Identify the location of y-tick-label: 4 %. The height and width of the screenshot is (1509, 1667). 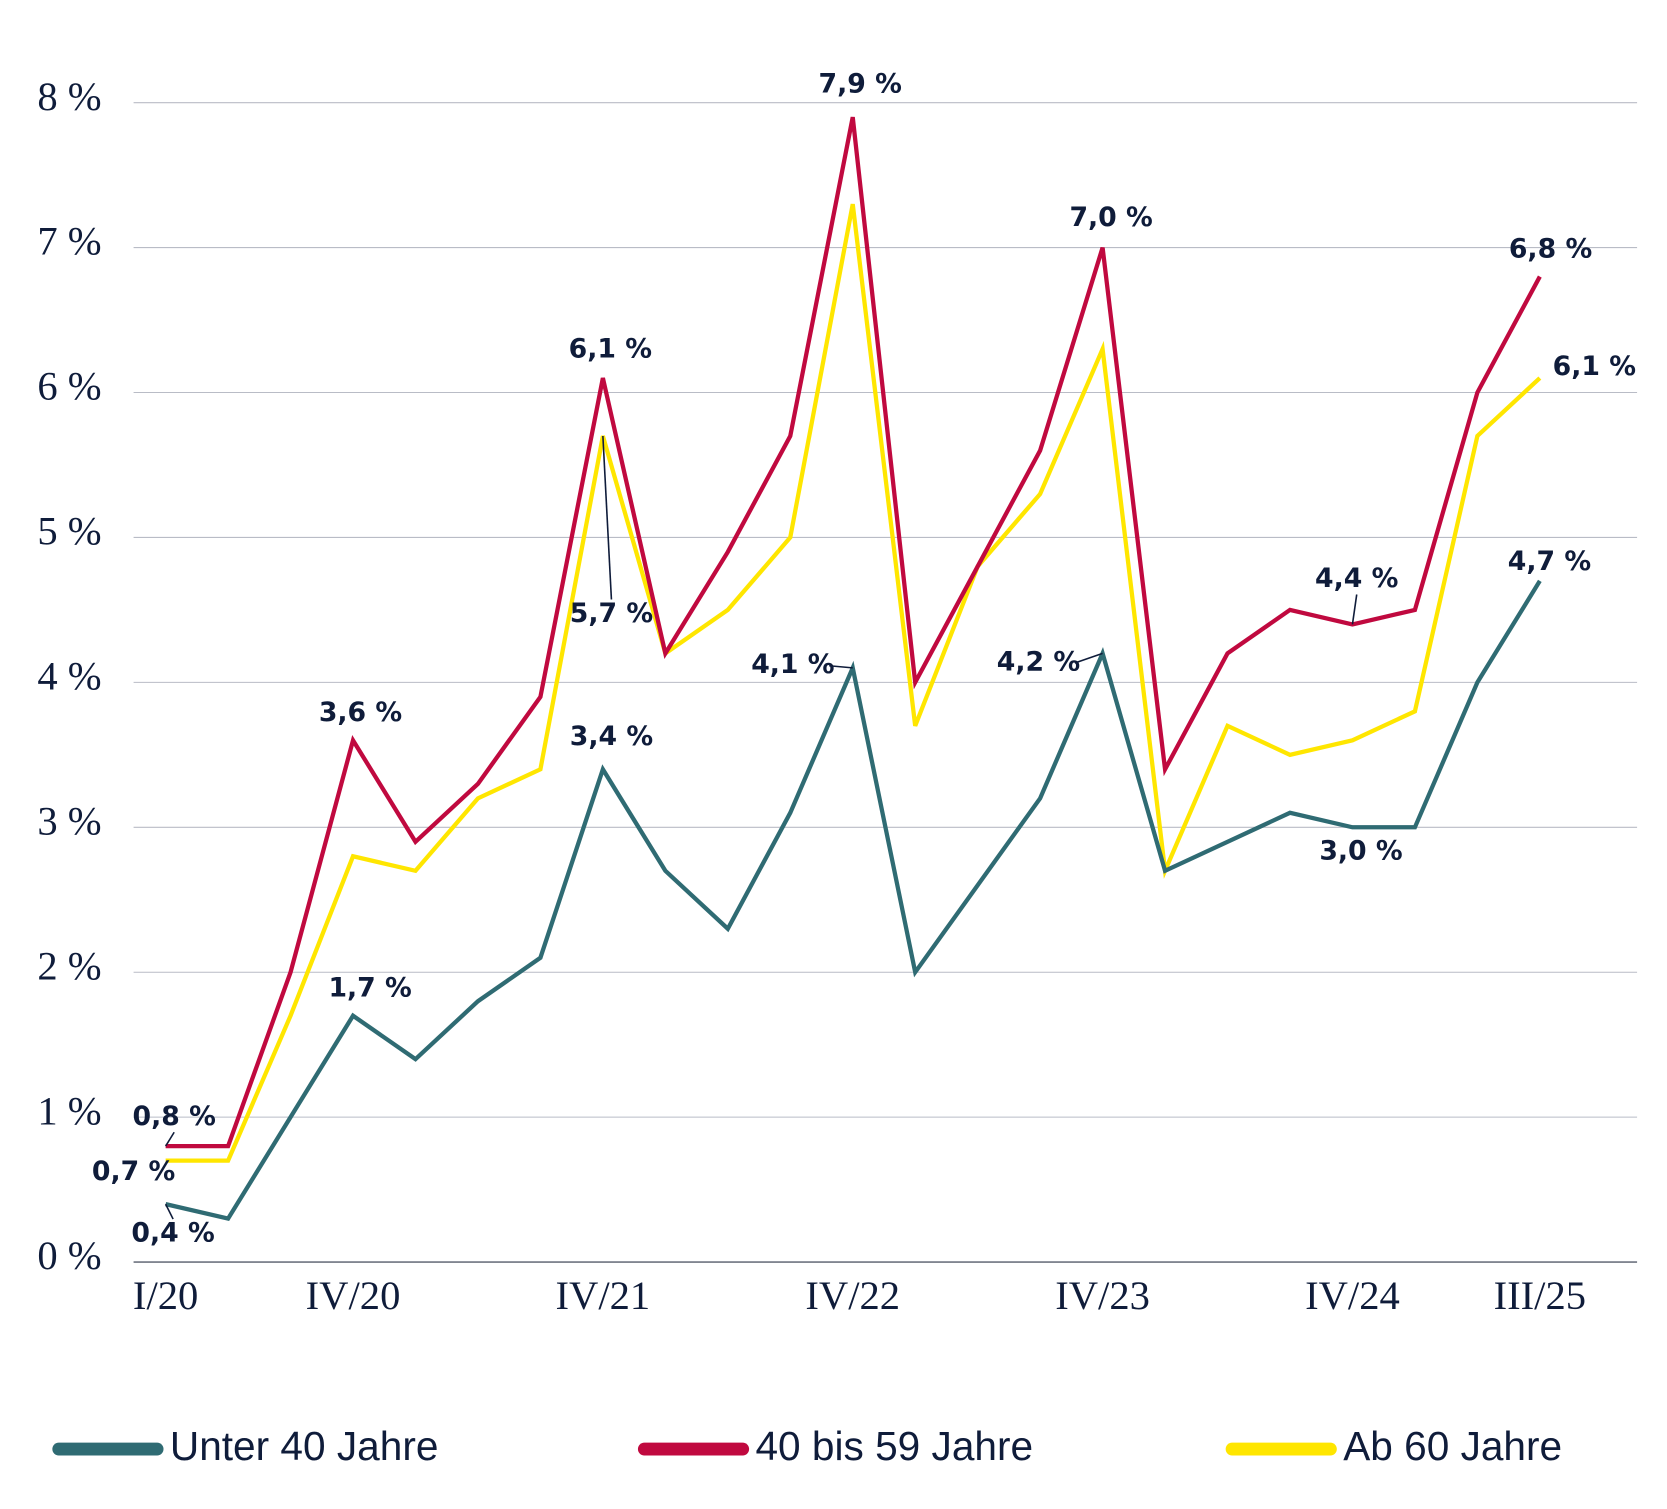
(69, 676).